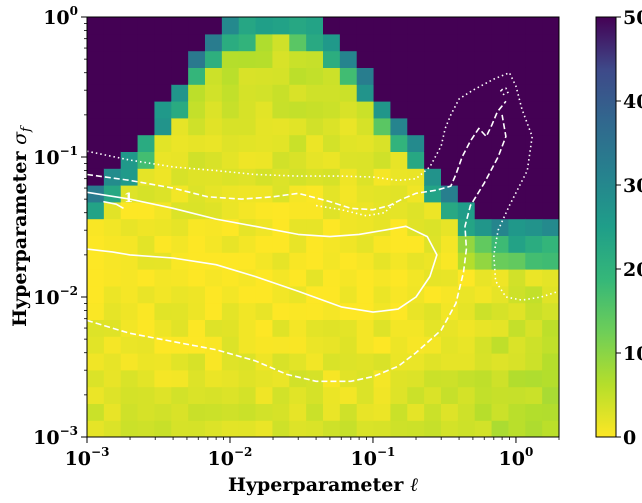  I want to click on contour-solid, so click(262, 252).